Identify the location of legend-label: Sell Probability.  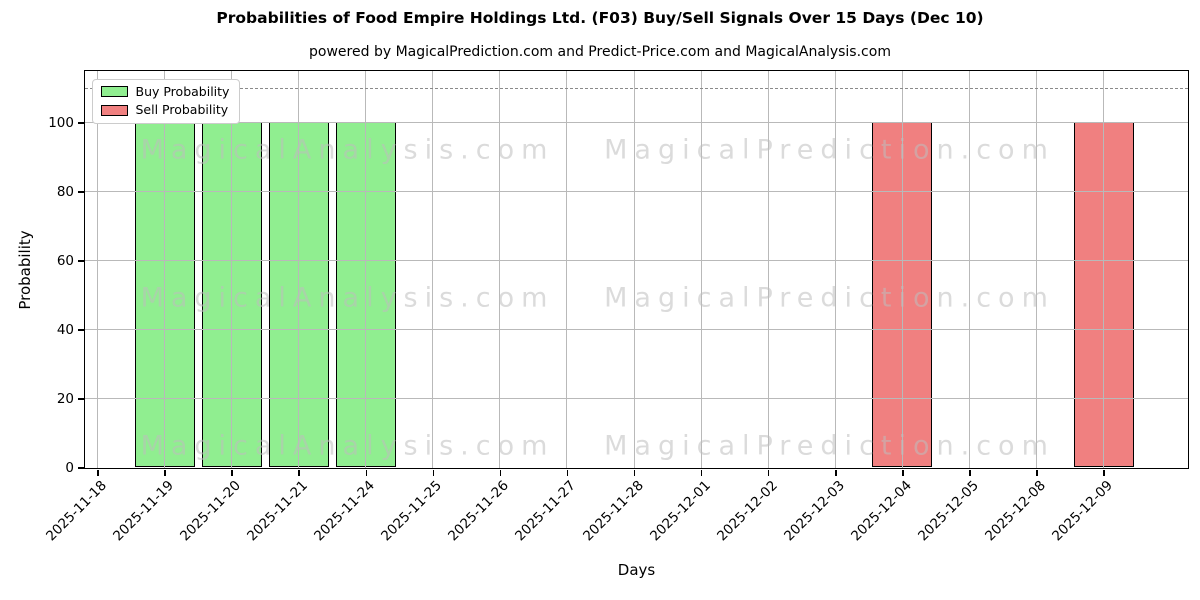
(182, 109).